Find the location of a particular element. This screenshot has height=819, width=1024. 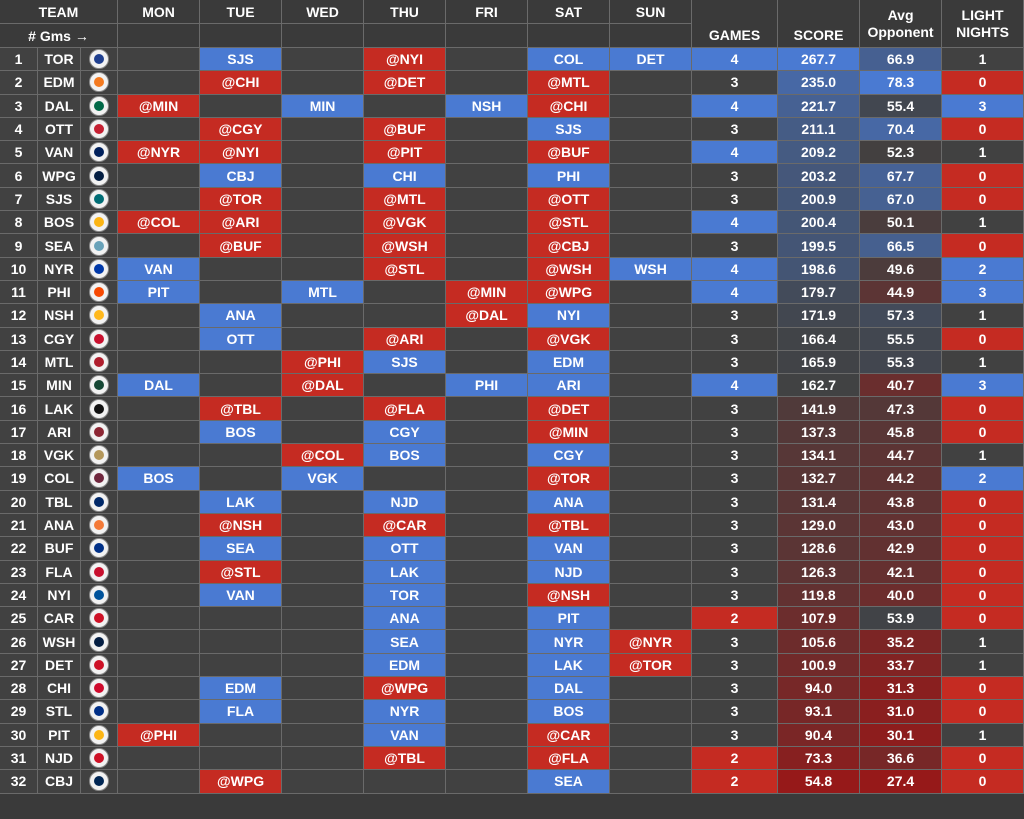

game-cell-thu: @PIT is located at coordinates (405, 153).